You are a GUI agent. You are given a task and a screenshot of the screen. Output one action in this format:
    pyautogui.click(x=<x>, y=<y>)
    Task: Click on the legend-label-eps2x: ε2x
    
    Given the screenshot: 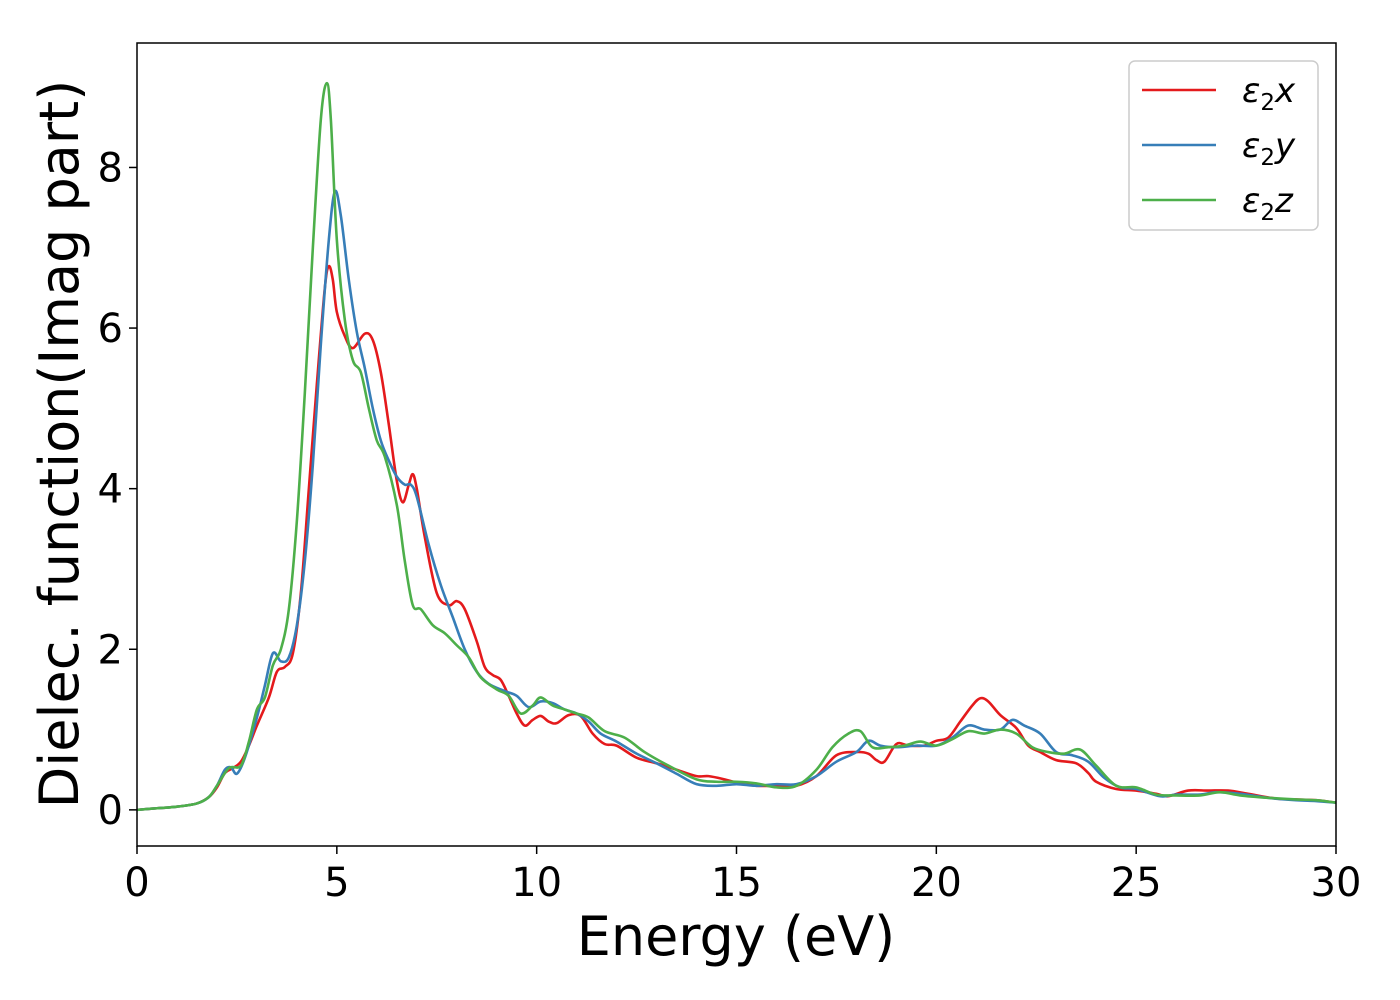 What is the action you would take?
    pyautogui.click(x=1269, y=93)
    